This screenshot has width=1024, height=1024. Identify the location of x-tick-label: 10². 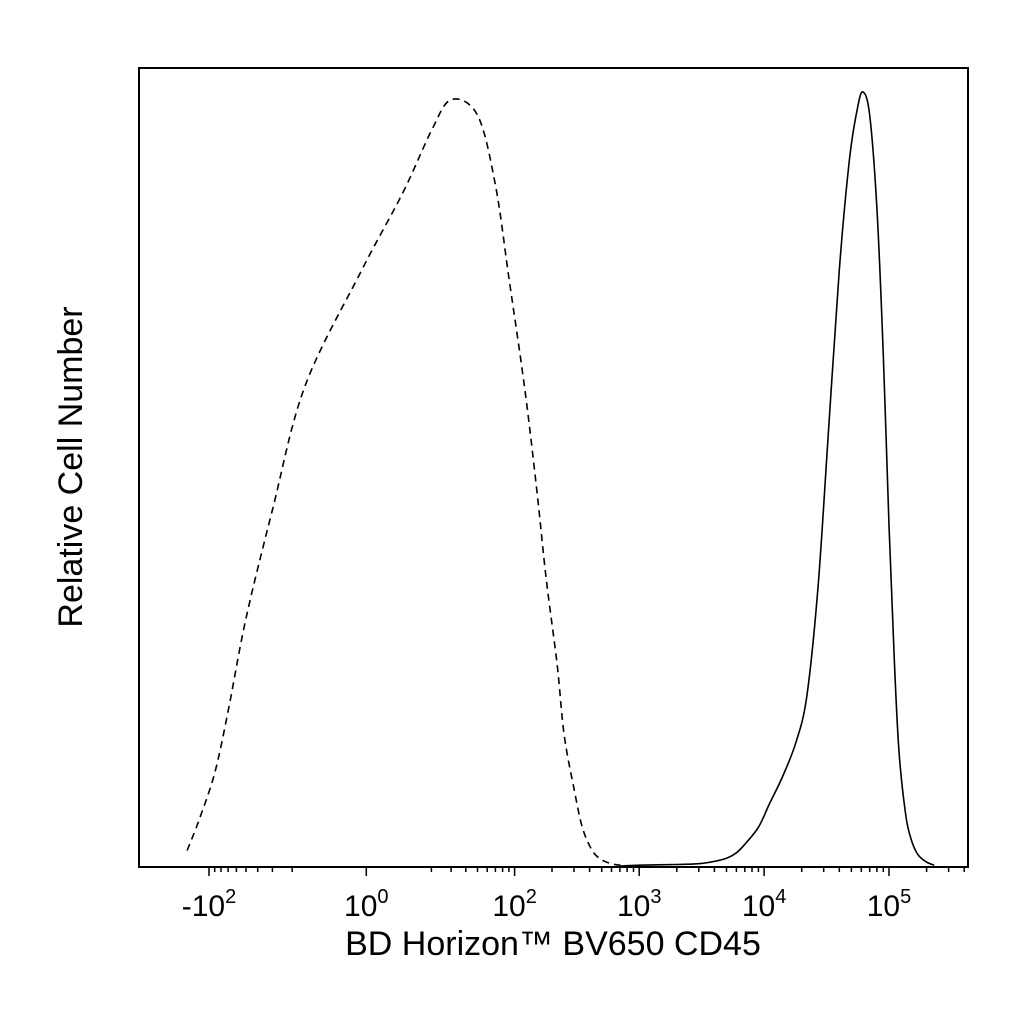
(514, 904).